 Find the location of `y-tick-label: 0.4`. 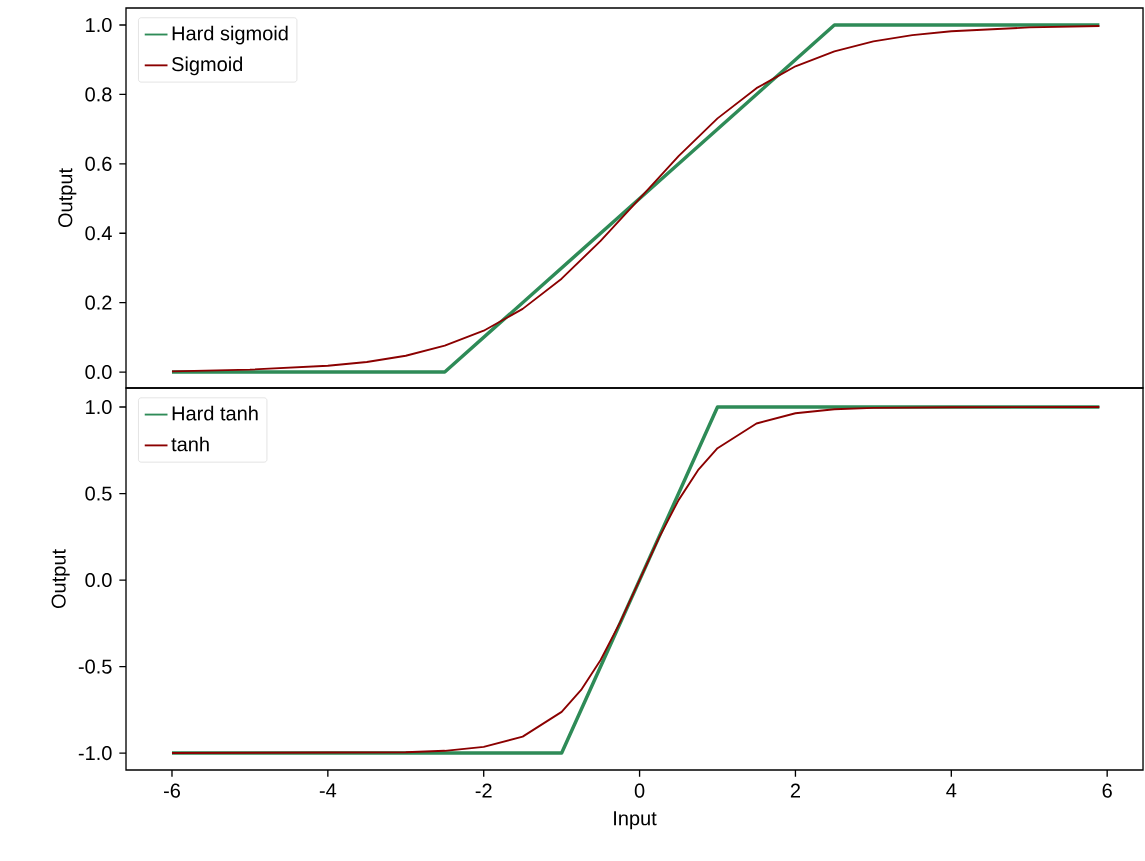

y-tick-label: 0.4 is located at coordinates (98, 233).